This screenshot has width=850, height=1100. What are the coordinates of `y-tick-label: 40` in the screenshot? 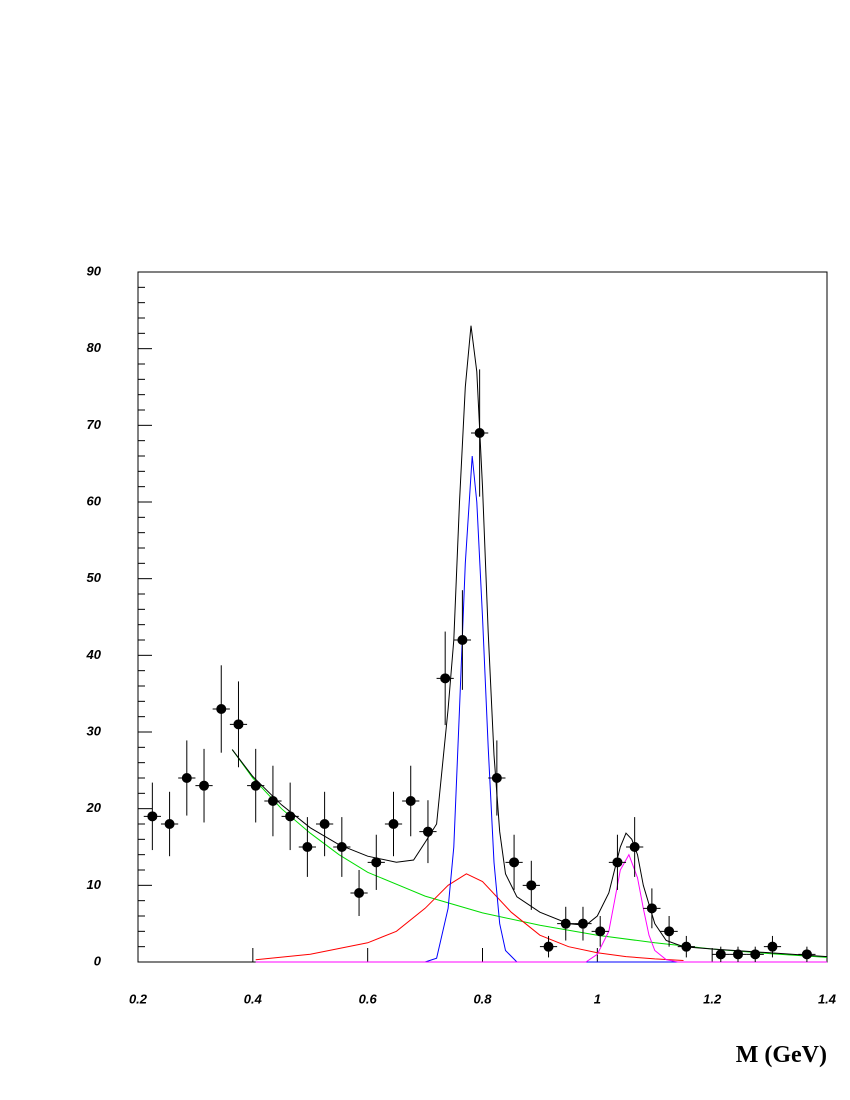 It's located at (94, 654).